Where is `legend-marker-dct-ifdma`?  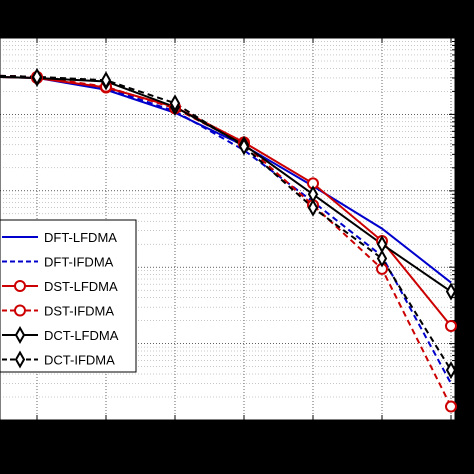 legend-marker-dct-ifdma is located at coordinates (20, 359).